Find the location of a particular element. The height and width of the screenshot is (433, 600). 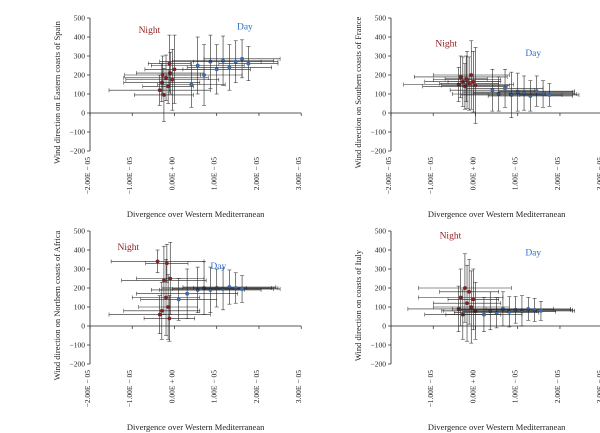

y-axis-label: Wind direction on coasts of Italy is located at coordinates (358, 305).